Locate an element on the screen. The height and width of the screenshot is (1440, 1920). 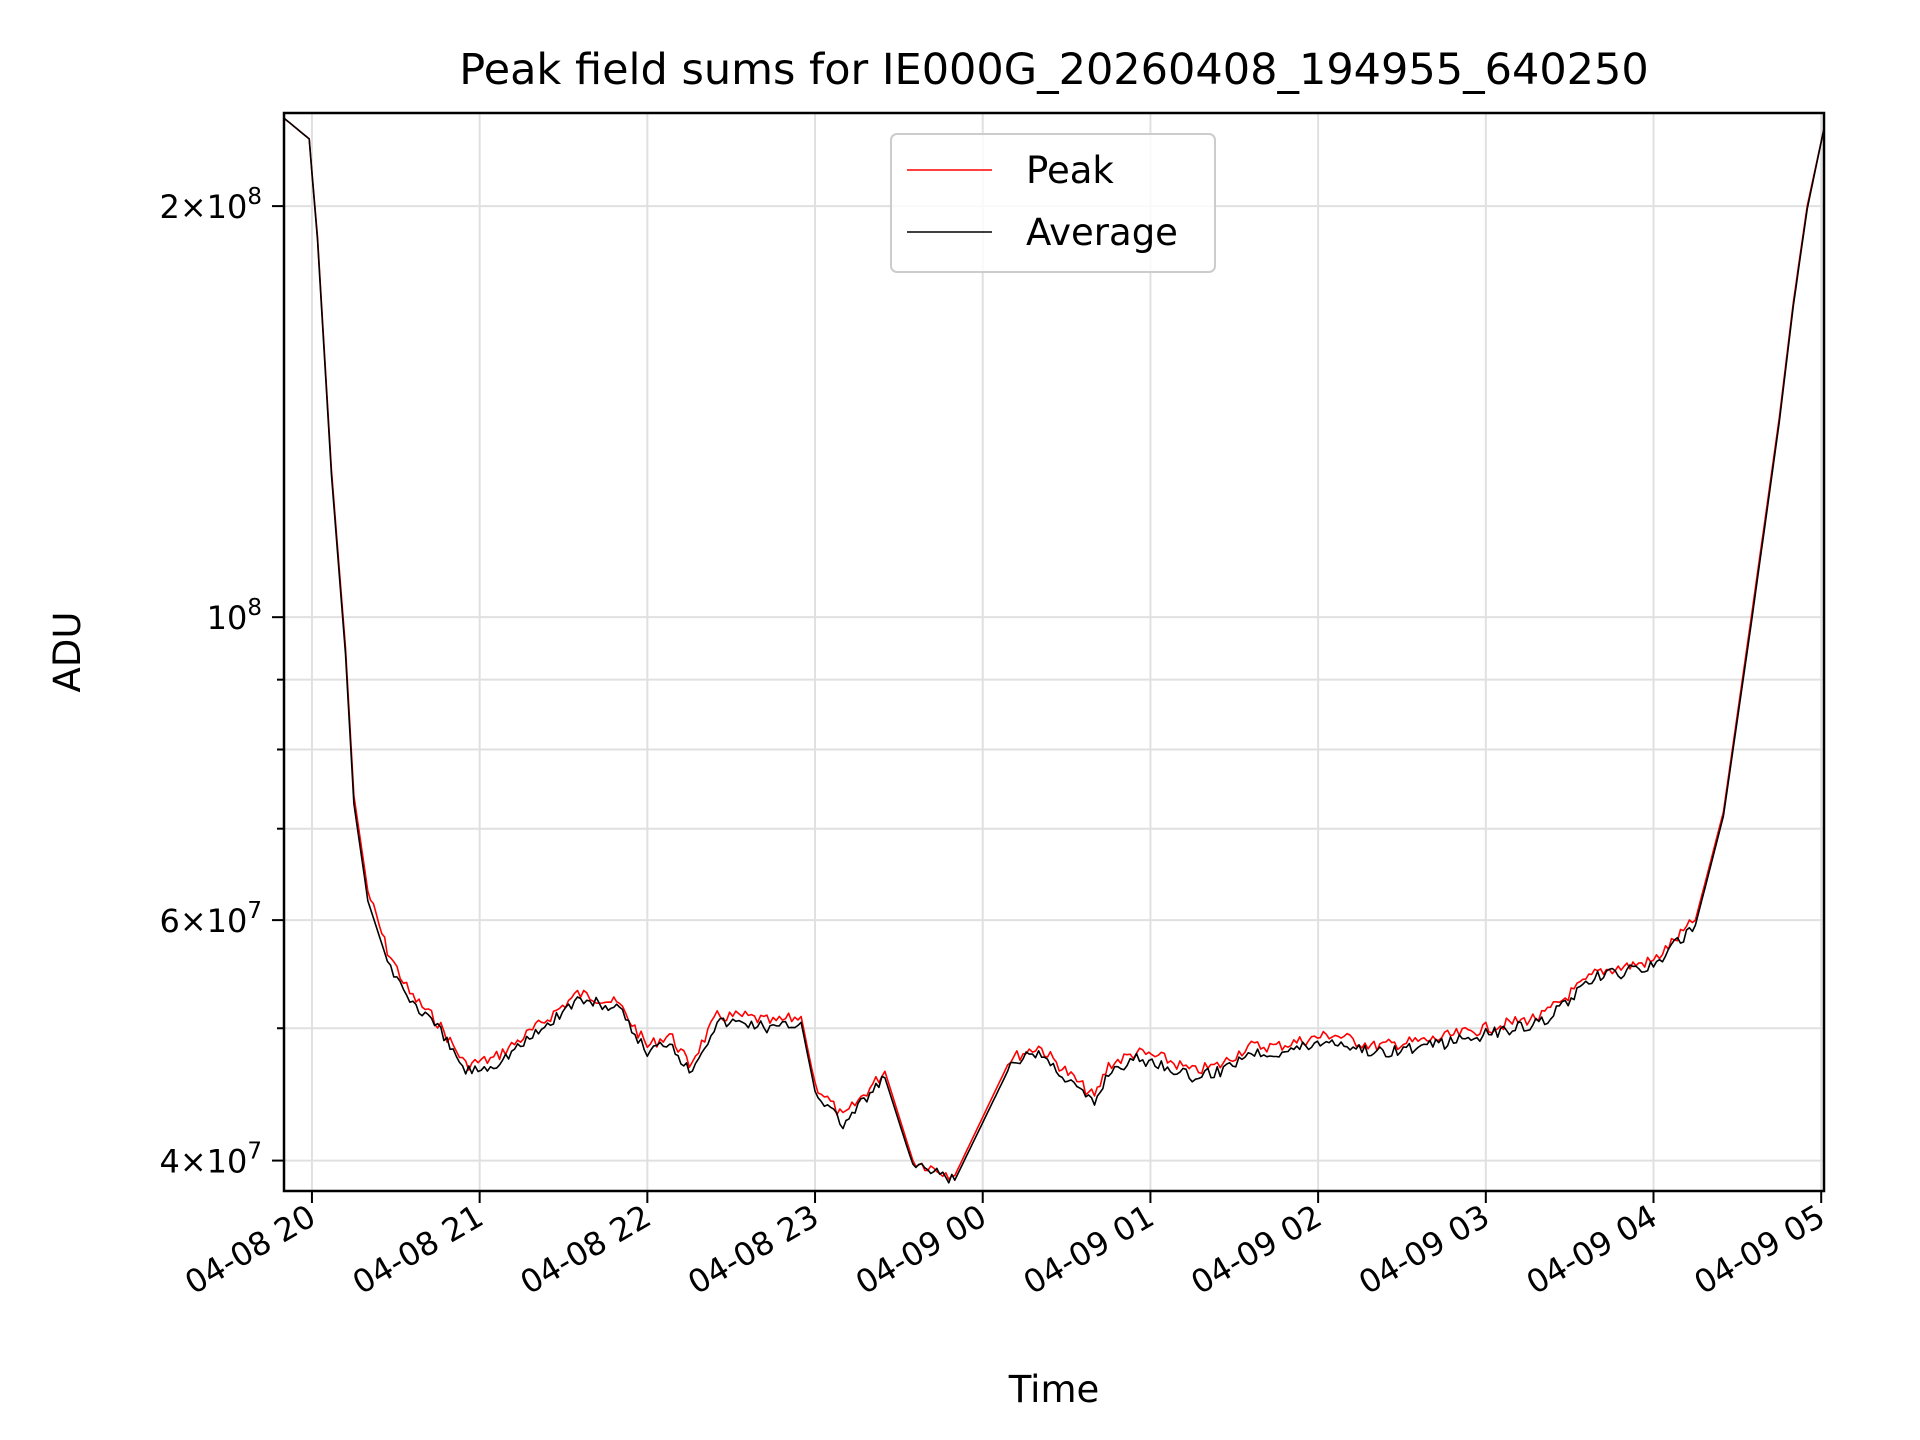
y-axis-label: ADU is located at coordinates (67, 652).